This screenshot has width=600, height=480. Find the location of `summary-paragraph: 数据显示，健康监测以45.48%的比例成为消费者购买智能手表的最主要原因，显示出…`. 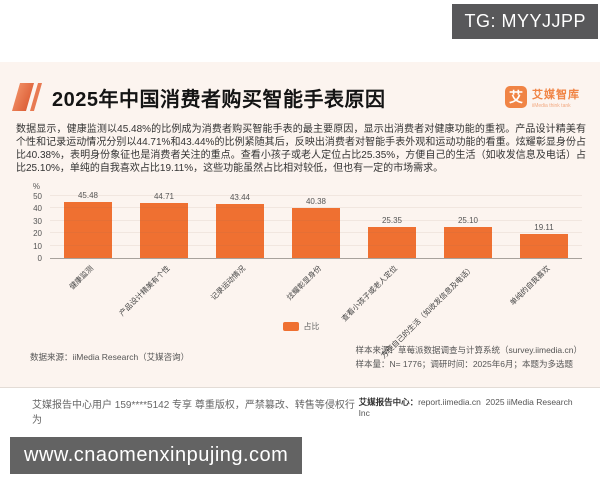

summary-paragraph: 数据显示，健康监测以45.48%的比例成为消费者购买智能手表的最主要原因，显示出… is located at coordinates (301, 149).